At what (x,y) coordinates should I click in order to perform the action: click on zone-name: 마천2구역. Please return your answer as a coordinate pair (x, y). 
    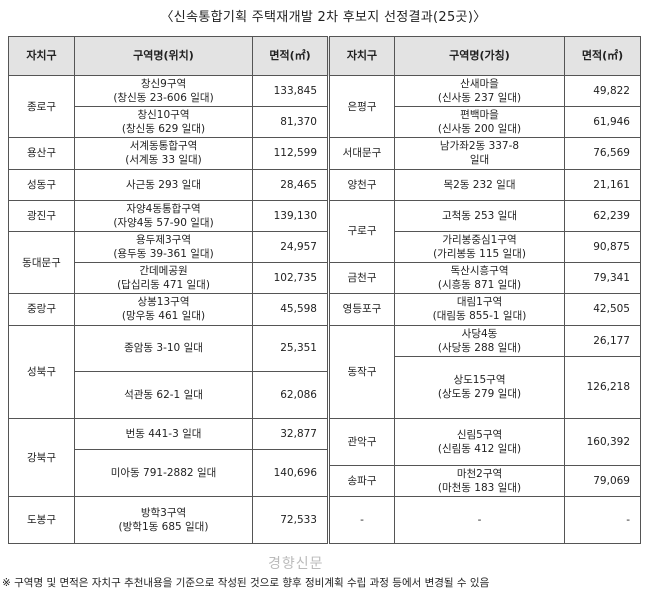
    Looking at the image, I should click on (479, 473).